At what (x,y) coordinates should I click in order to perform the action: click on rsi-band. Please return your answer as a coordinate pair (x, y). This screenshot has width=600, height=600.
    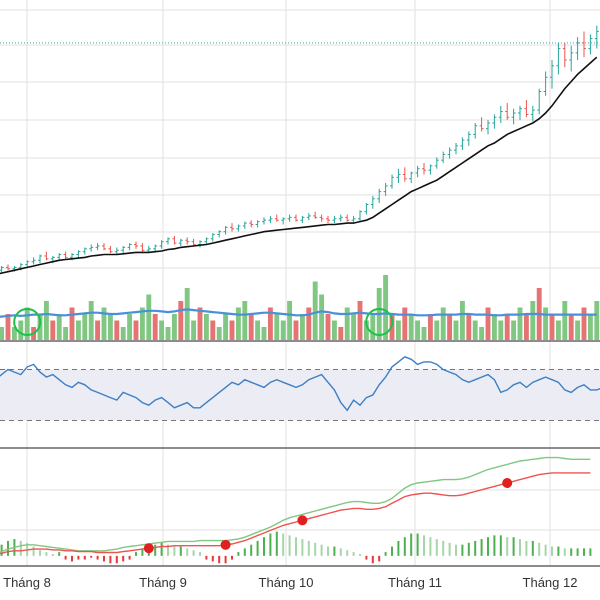
    Looking at the image, I should click on (300, 395).